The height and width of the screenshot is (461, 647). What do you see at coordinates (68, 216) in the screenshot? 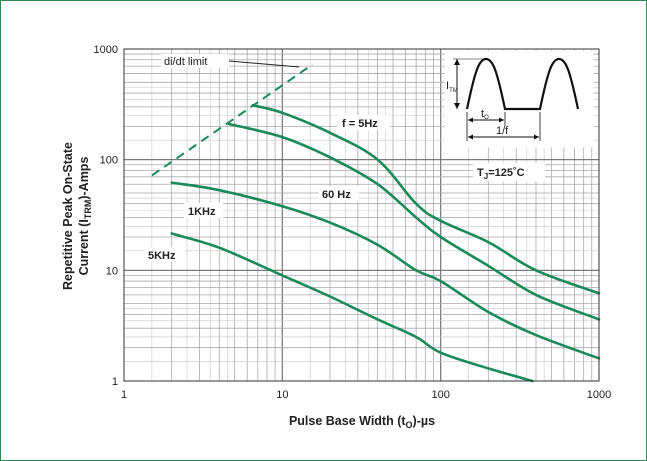
I see `y-axis-title-line1: Repetitive Peak On-State` at bounding box center [68, 216].